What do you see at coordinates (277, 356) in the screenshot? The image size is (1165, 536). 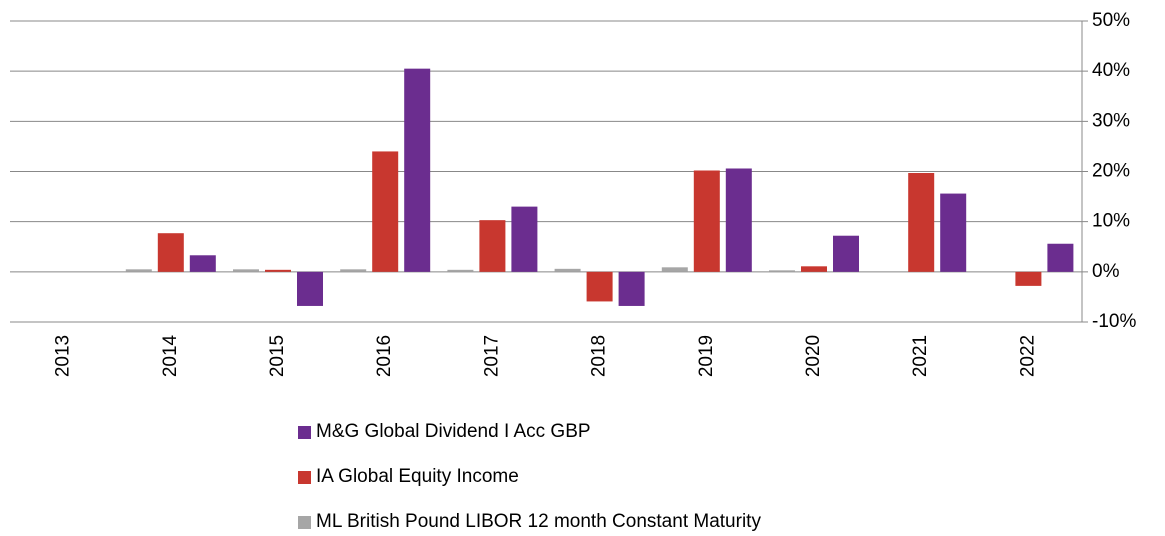 I see `x-tick-label: 2015` at bounding box center [277, 356].